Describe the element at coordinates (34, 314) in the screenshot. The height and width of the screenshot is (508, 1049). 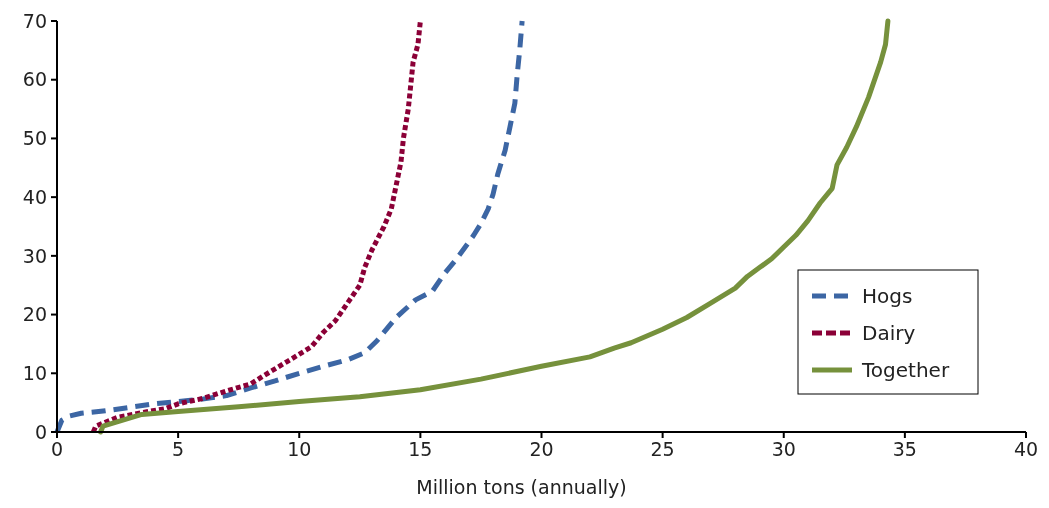
I see `y-tick-label: 20` at that location.